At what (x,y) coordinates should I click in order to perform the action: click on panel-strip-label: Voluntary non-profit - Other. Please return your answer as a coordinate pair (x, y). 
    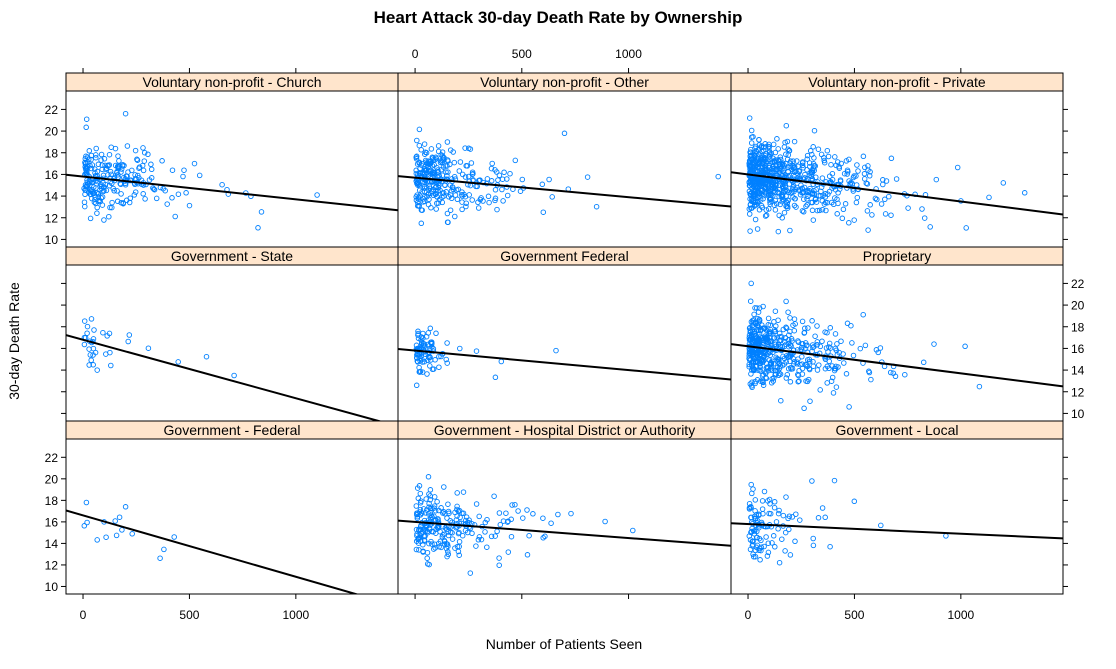
    Looking at the image, I should click on (564, 82).